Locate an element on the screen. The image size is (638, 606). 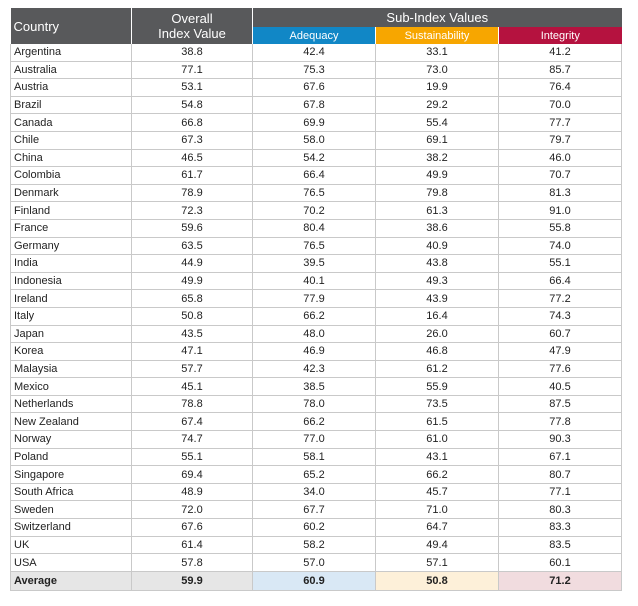
cell-adequacy: 70.2 is located at coordinates (314, 210).